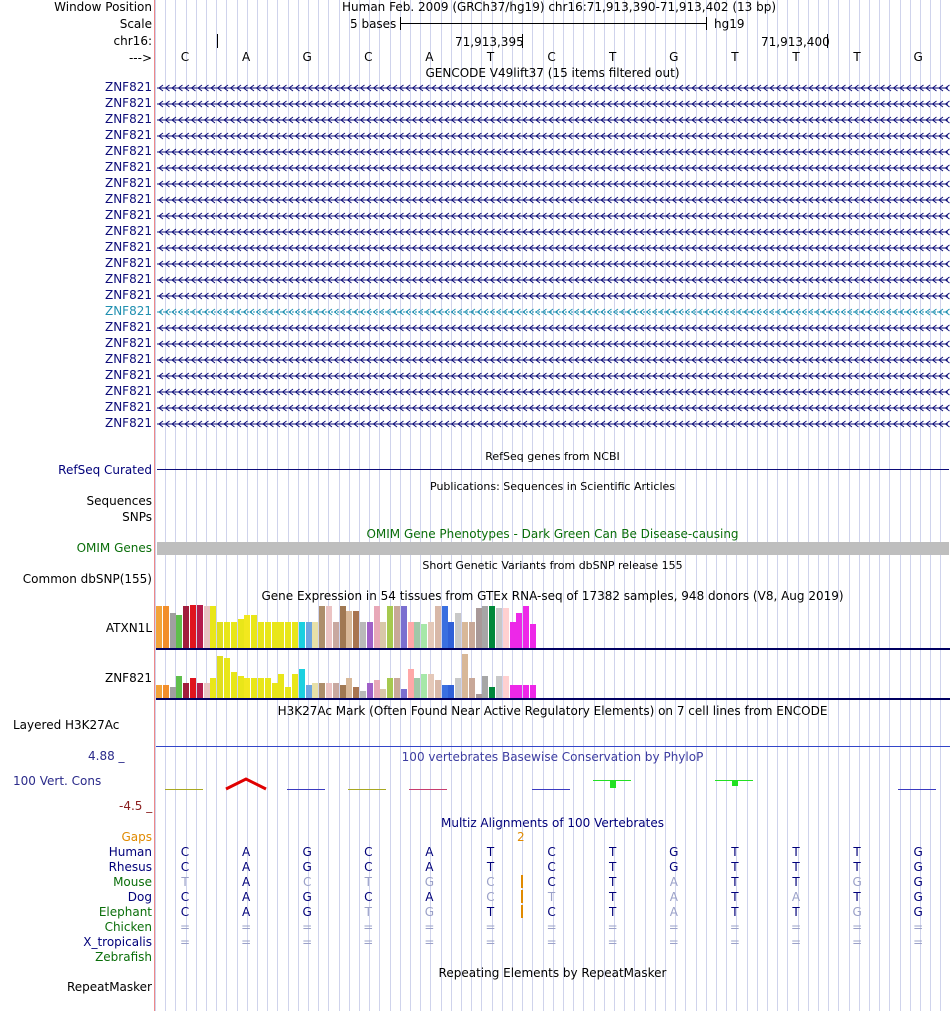  What do you see at coordinates (123, 957) in the screenshot?
I see `multiz-species-label: Zebrafish` at bounding box center [123, 957].